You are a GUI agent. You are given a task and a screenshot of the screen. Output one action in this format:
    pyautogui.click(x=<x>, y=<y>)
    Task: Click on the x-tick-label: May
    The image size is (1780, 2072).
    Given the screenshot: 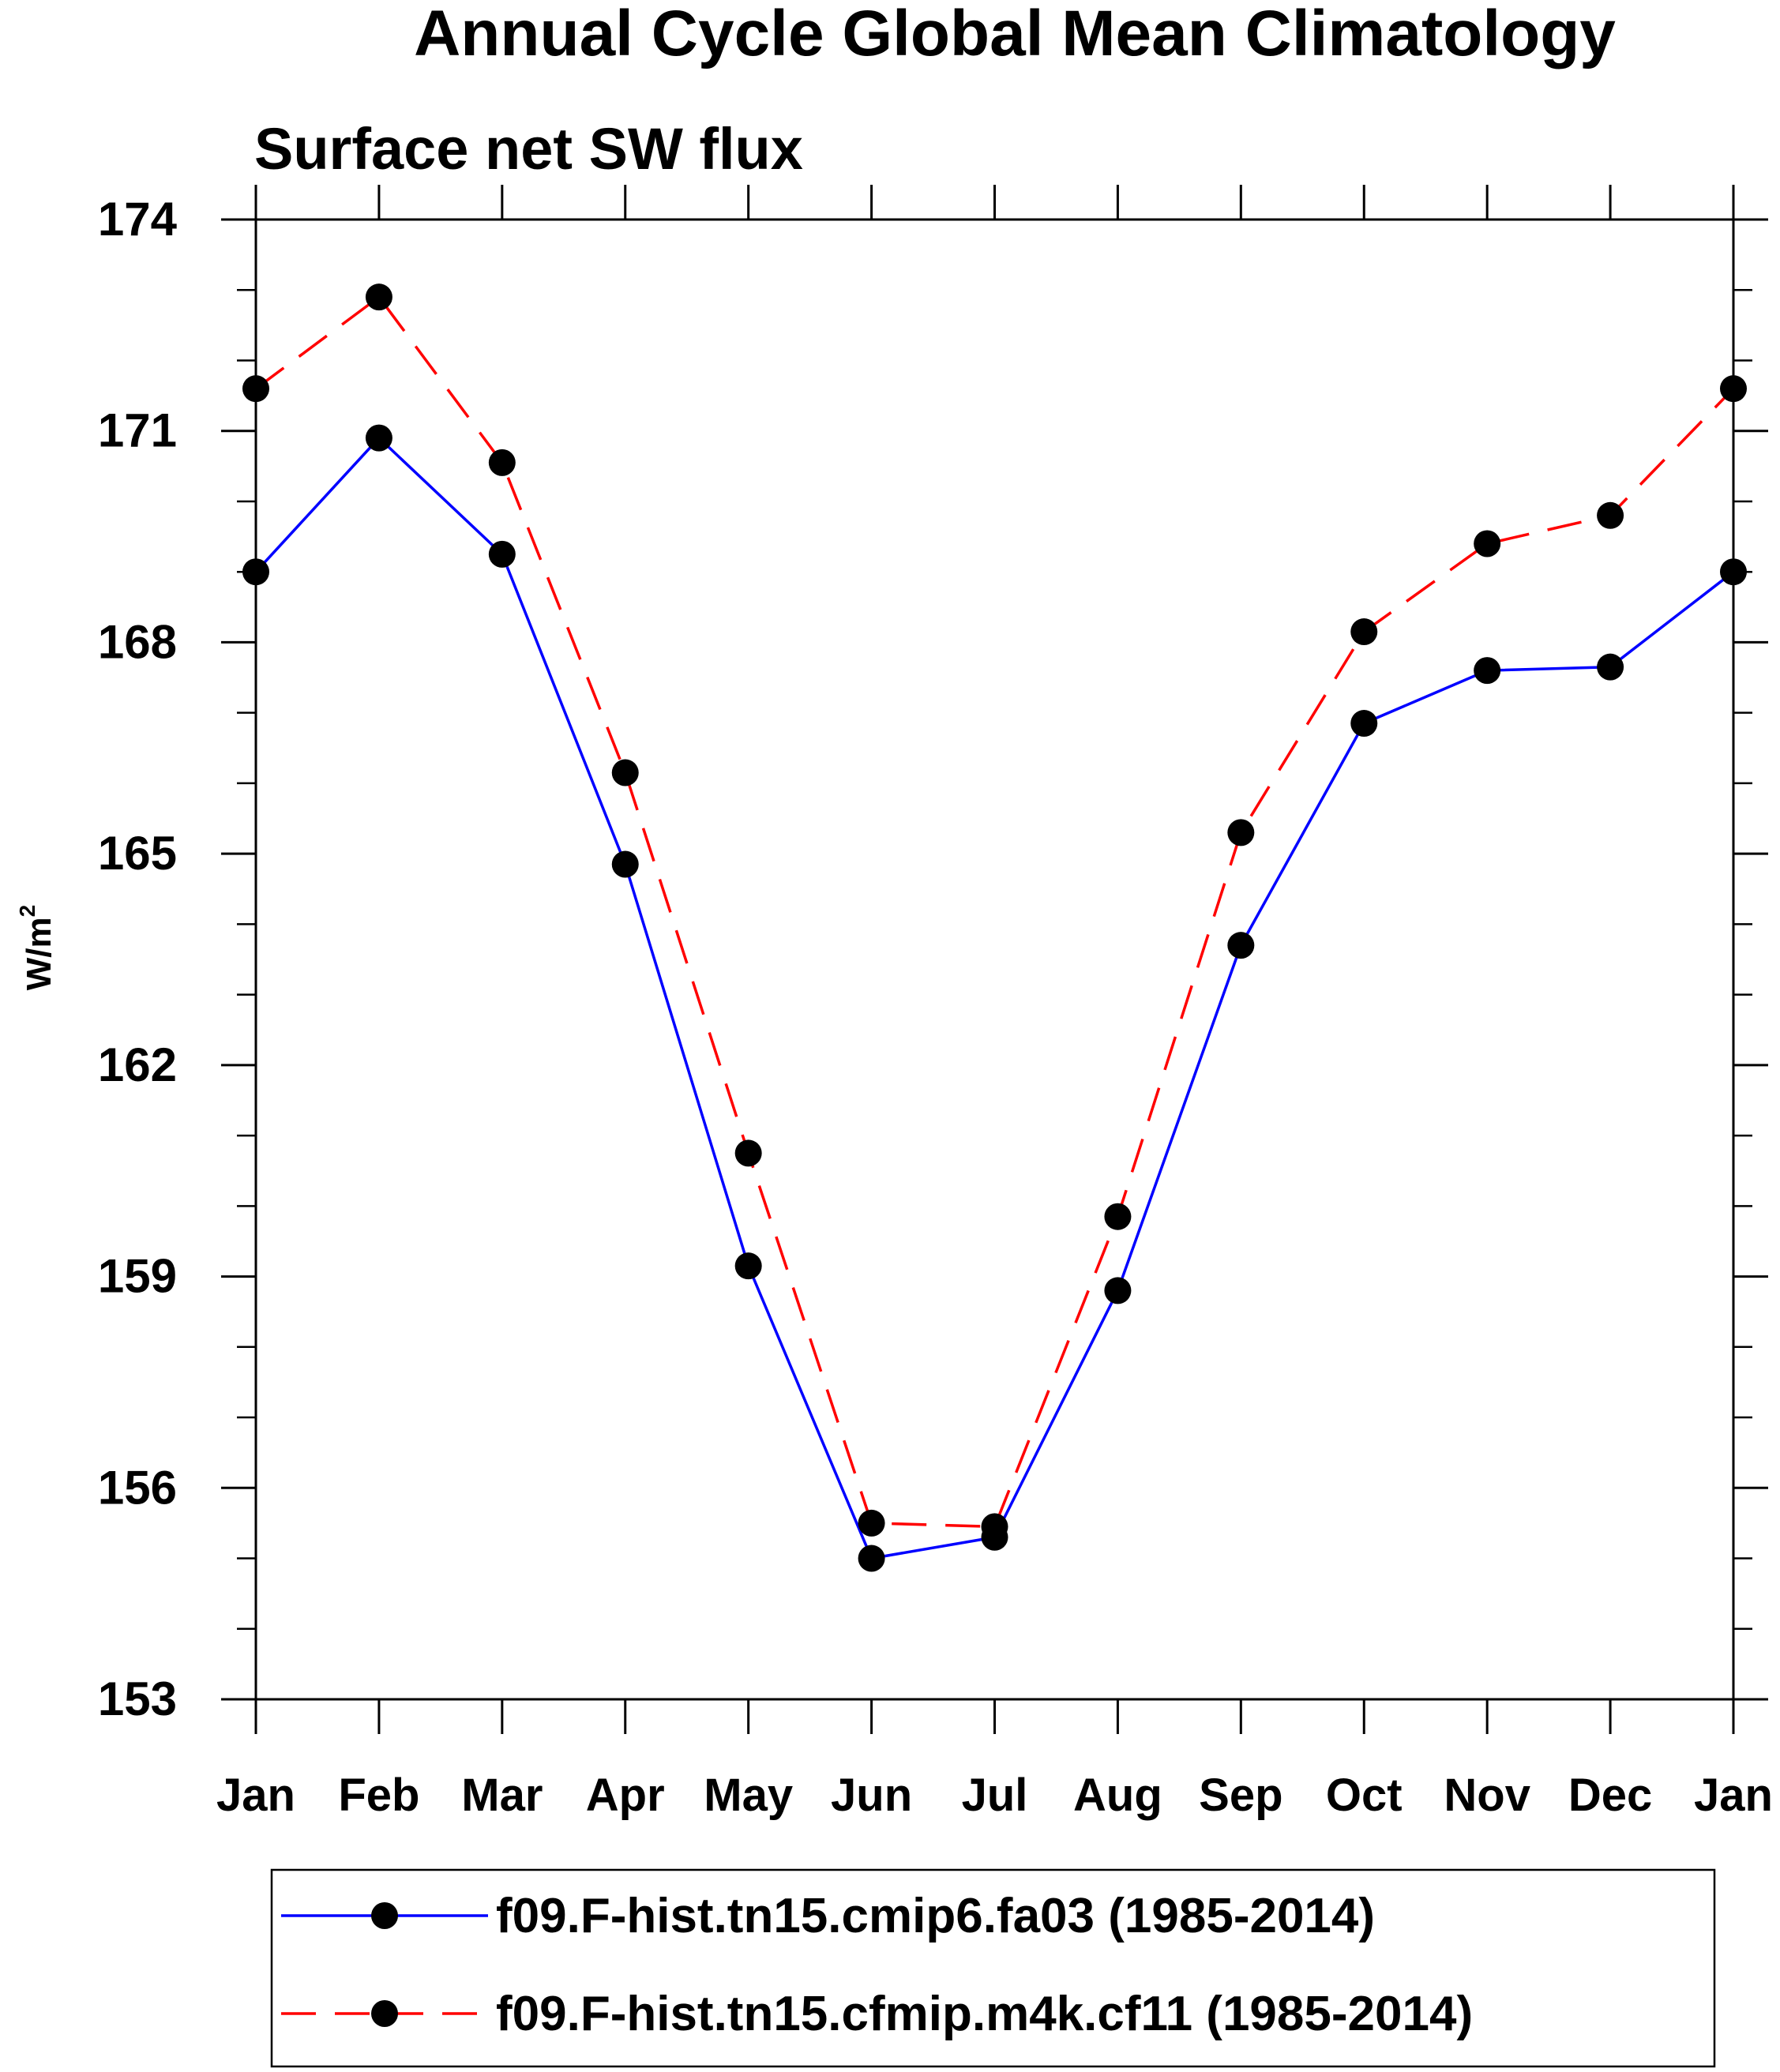 What is the action you would take?
    pyautogui.click(x=748, y=1795)
    